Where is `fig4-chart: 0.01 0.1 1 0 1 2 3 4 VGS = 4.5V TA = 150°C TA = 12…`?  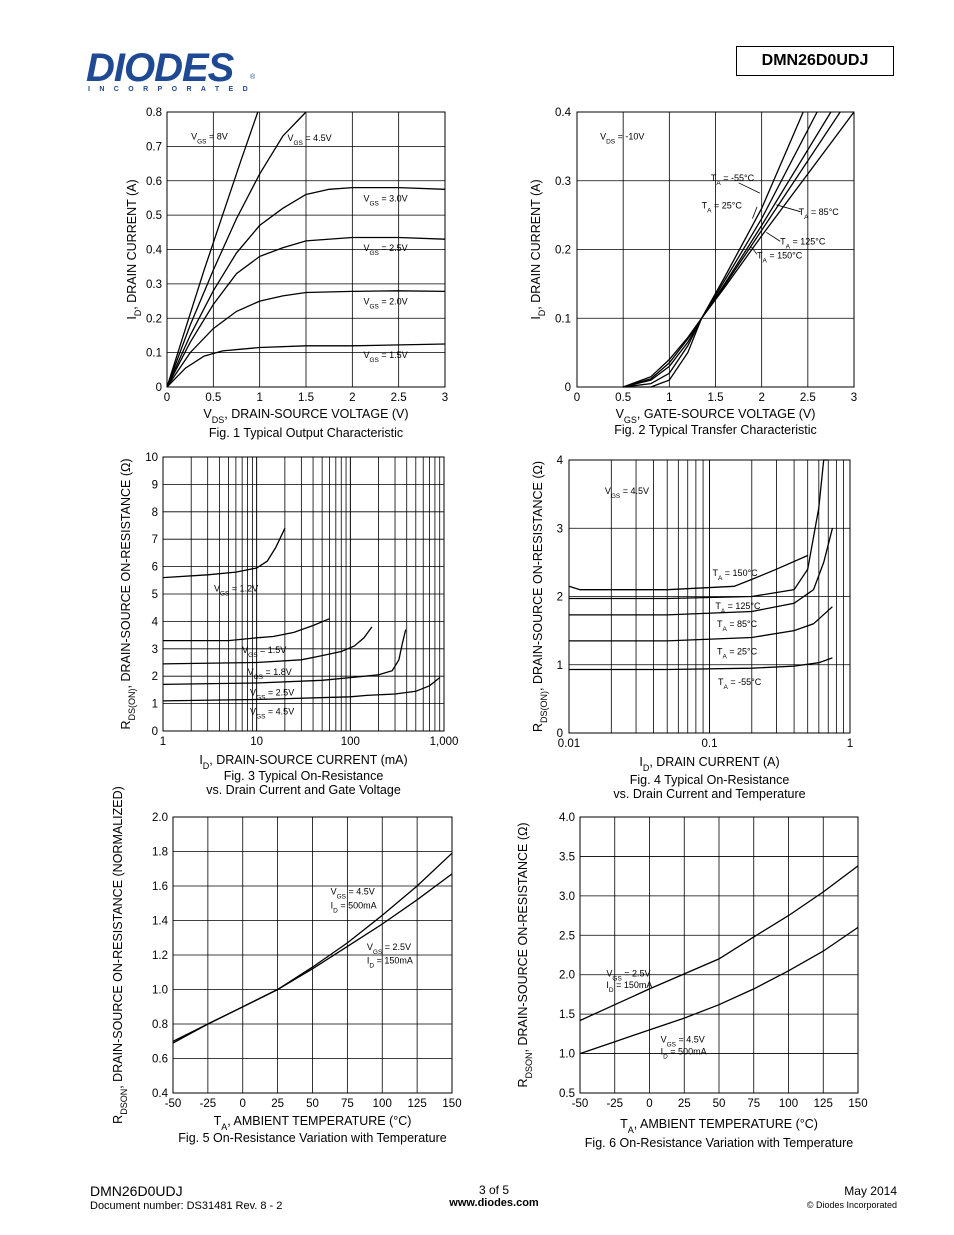
fig4-chart: 0.01 0.1 1 0 1 2 3 4 VGS = 4.5V TA = 150°C TA = 12… is located at coordinates (692, 628).